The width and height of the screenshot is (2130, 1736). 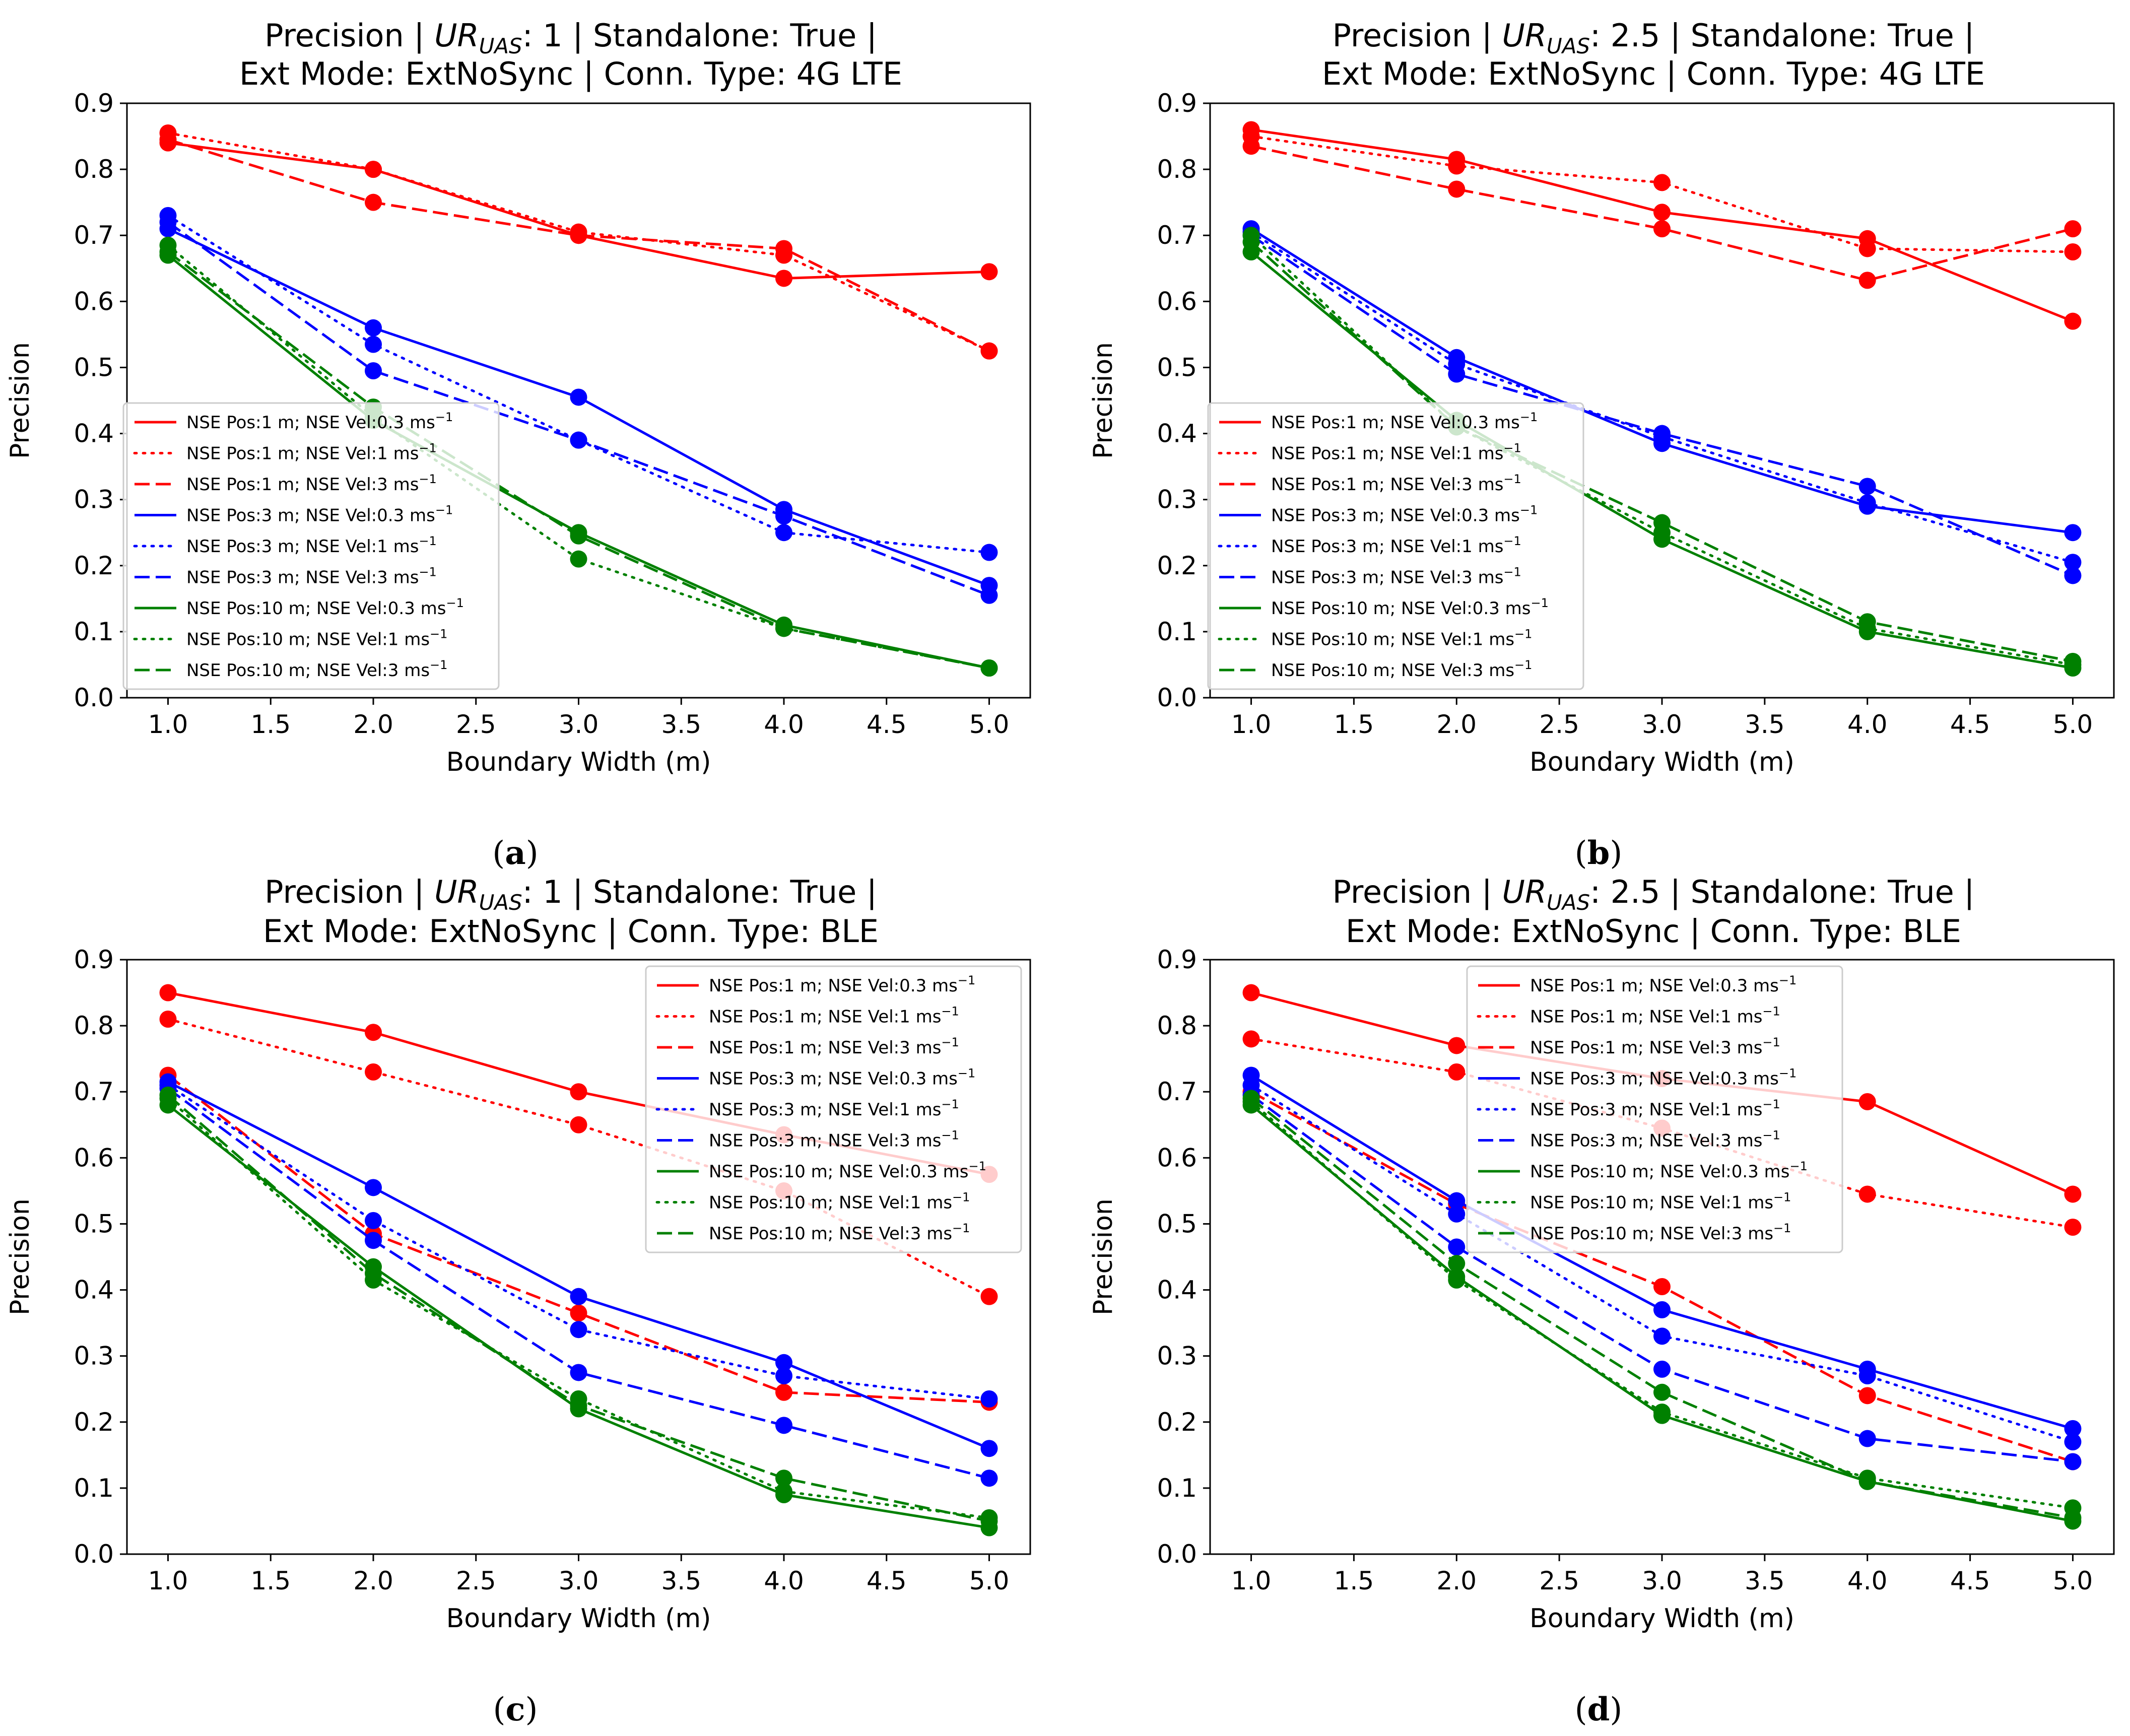 What do you see at coordinates (302, 578) in the screenshot?
I see `legend-entry-text: NSE Pos:3 m; NSE Vel:3 ms` at bounding box center [302, 578].